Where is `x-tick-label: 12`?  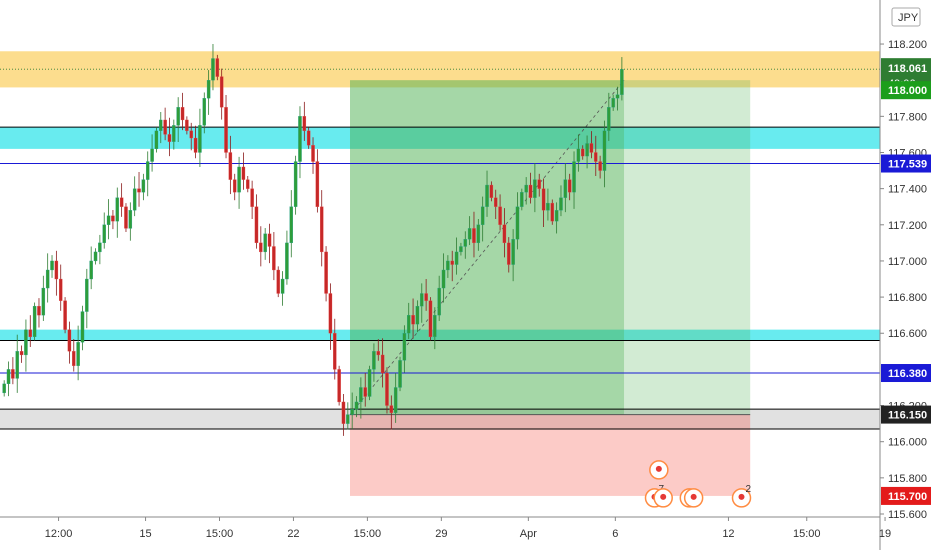 x-tick-label: 12 is located at coordinates (728, 534).